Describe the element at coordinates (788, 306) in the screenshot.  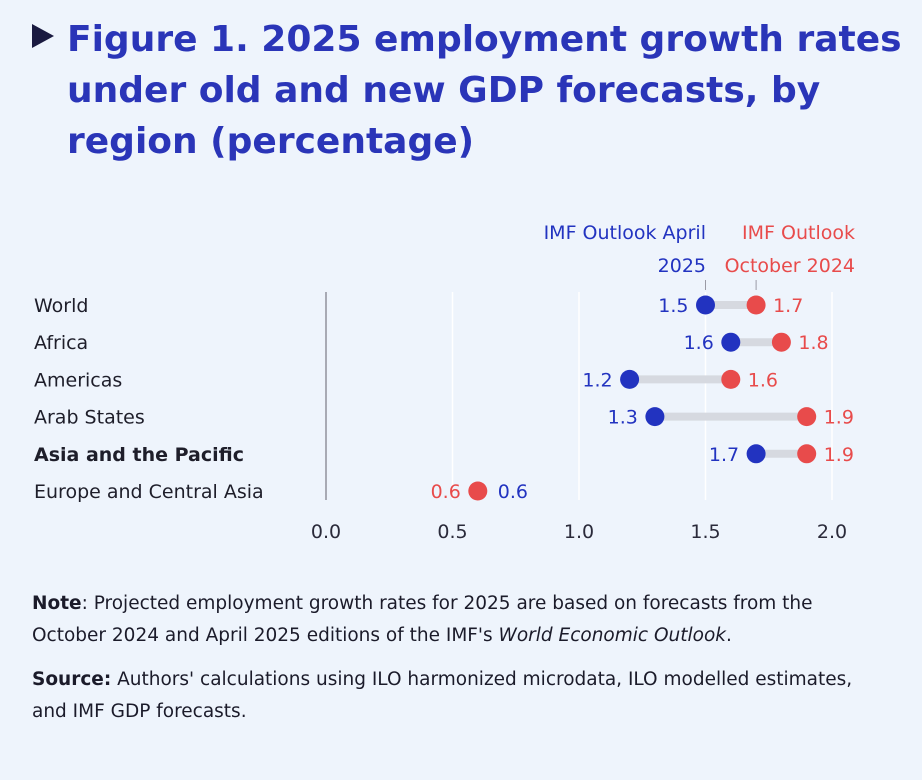
I see `data-label-october-2024: 1.7` at that location.